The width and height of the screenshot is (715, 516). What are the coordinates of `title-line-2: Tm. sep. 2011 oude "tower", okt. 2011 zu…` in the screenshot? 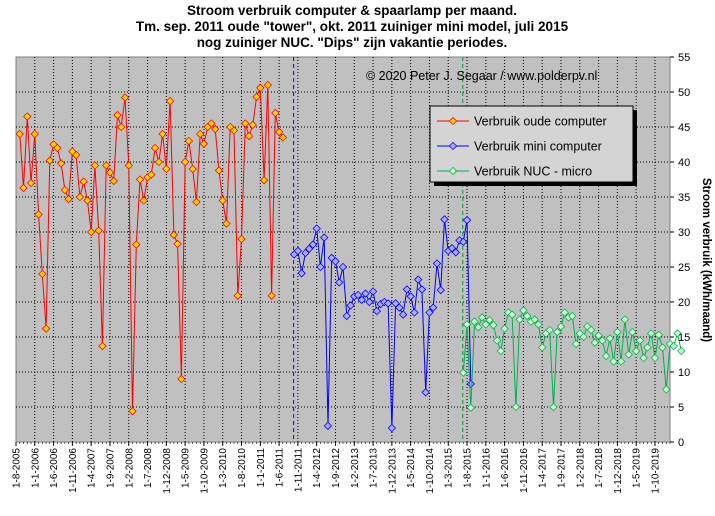 It's located at (352, 26).